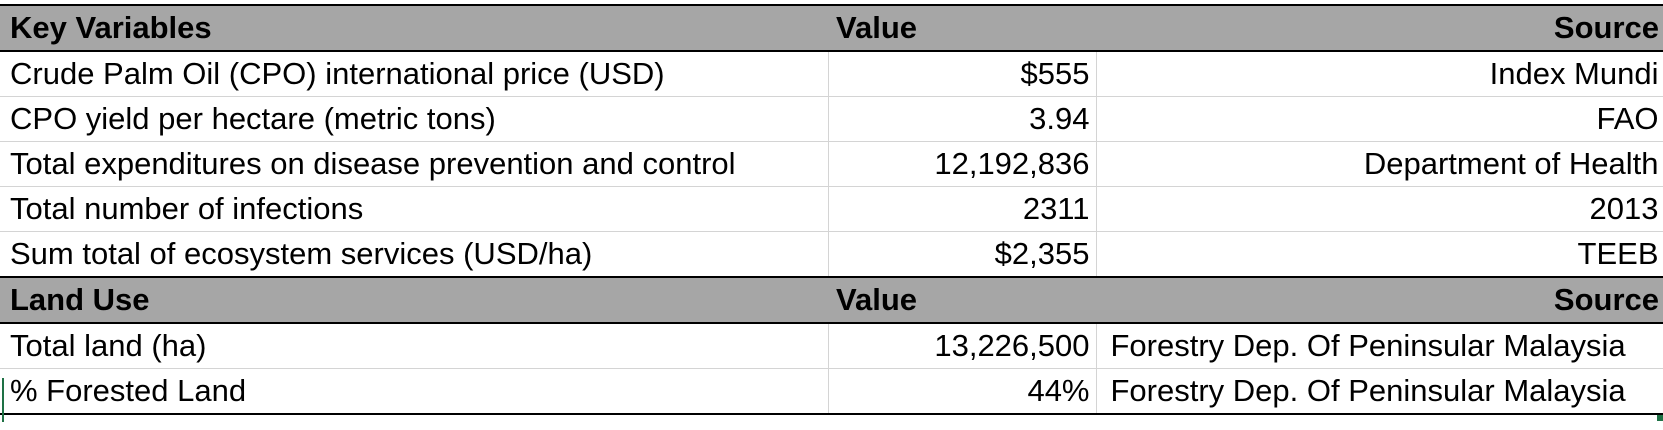 The width and height of the screenshot is (1663, 430). Describe the element at coordinates (414, 254) in the screenshot. I see `label-cell: Sum total of ecosystem services (USD/ha)` at that location.